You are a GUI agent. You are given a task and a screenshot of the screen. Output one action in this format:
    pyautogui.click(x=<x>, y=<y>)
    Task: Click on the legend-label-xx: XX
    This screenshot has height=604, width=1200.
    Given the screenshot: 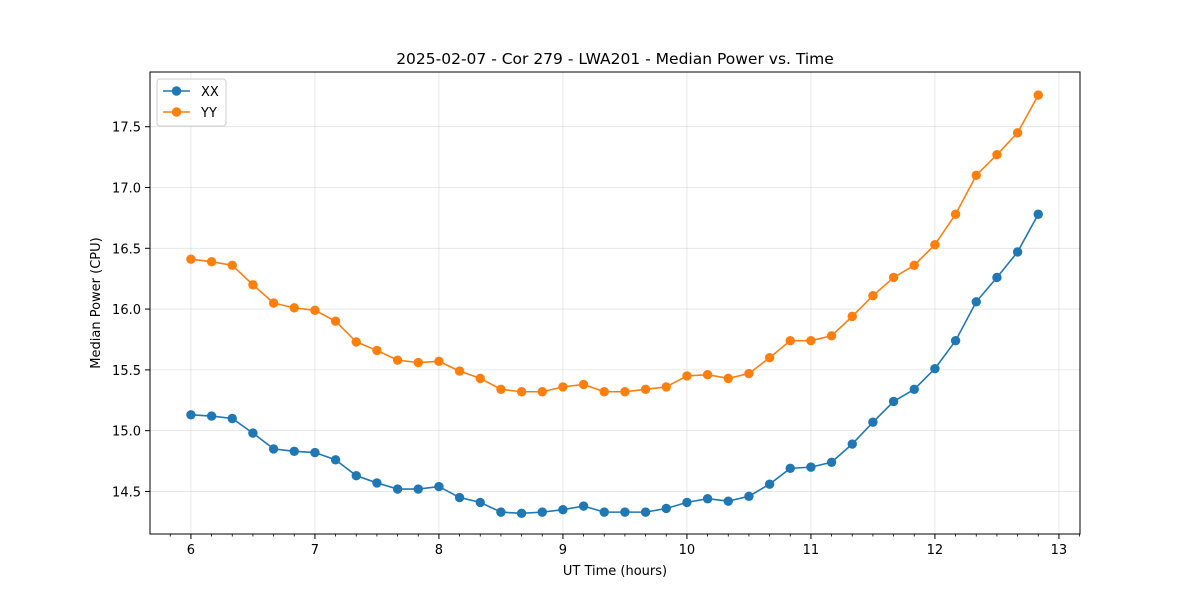 What is the action you would take?
    pyautogui.click(x=210, y=92)
    